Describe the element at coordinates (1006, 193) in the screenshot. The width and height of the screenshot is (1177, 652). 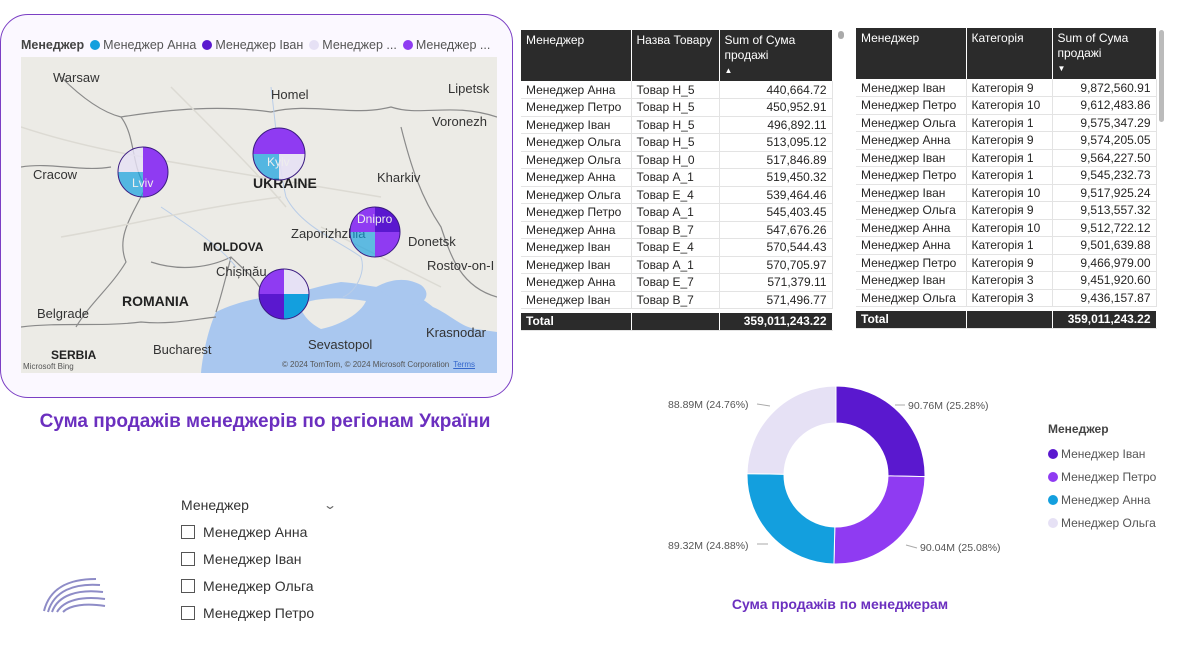
I see `table-row: Менеджер Іван Категорія 10 9,517,925.24` at that location.